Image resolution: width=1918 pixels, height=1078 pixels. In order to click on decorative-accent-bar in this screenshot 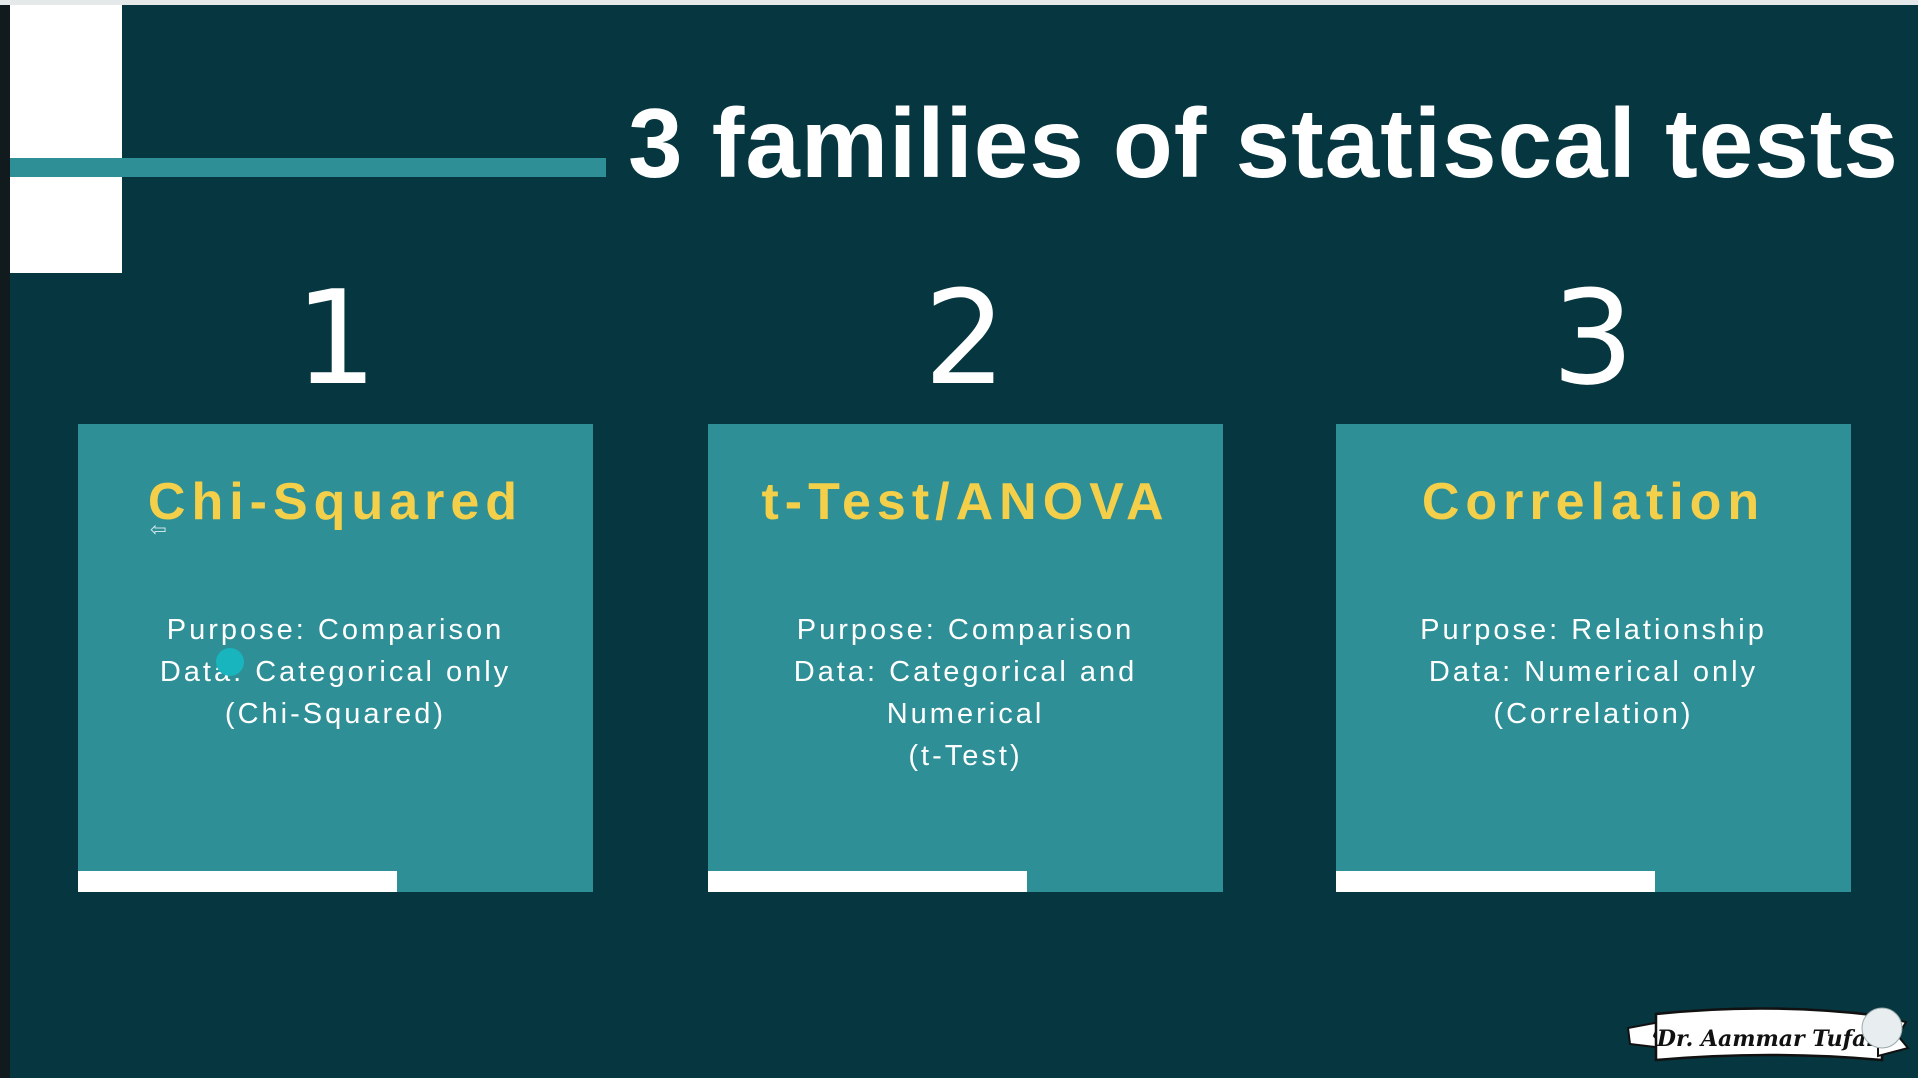, I will do `click(308, 167)`.